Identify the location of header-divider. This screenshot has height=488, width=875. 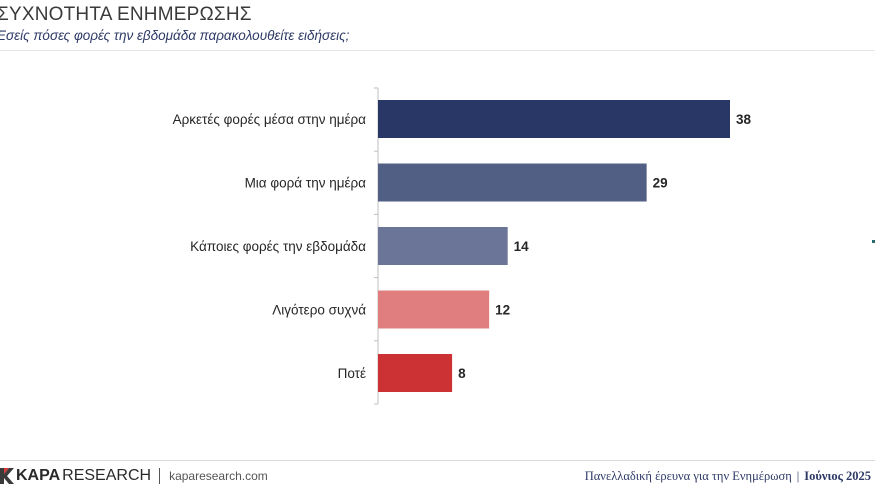
(437, 50).